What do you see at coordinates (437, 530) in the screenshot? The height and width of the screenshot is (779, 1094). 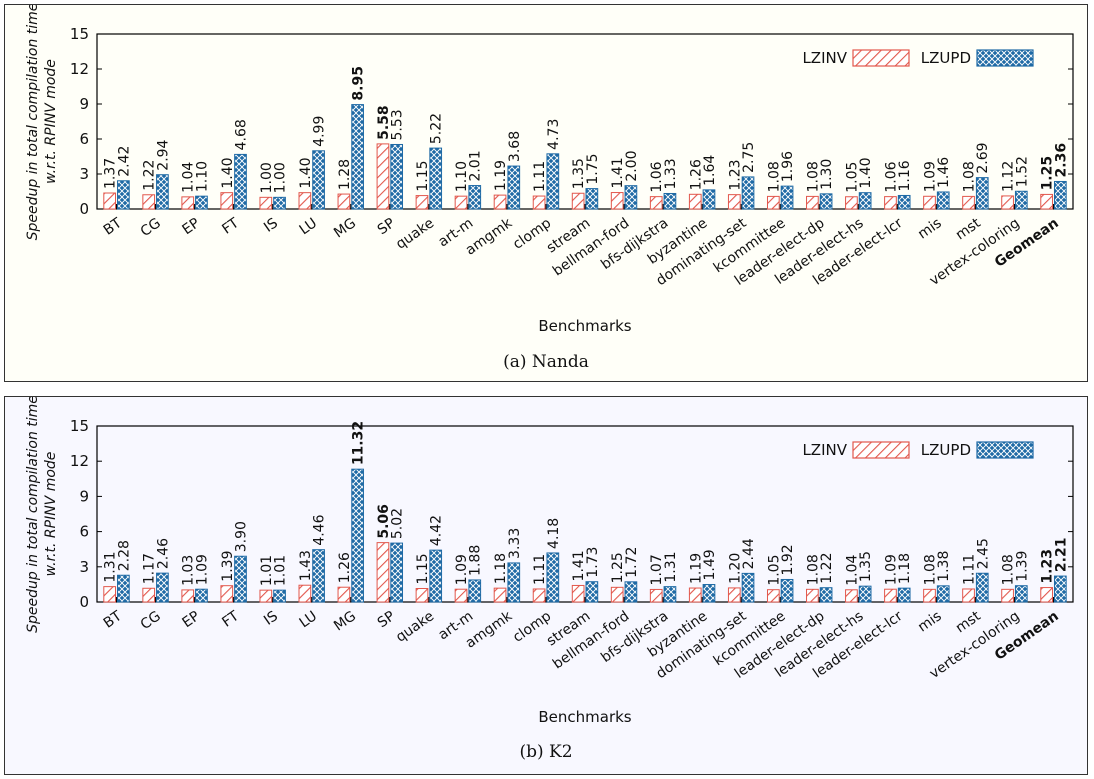 I see `bar-value-label: 4.42` at bounding box center [437, 530].